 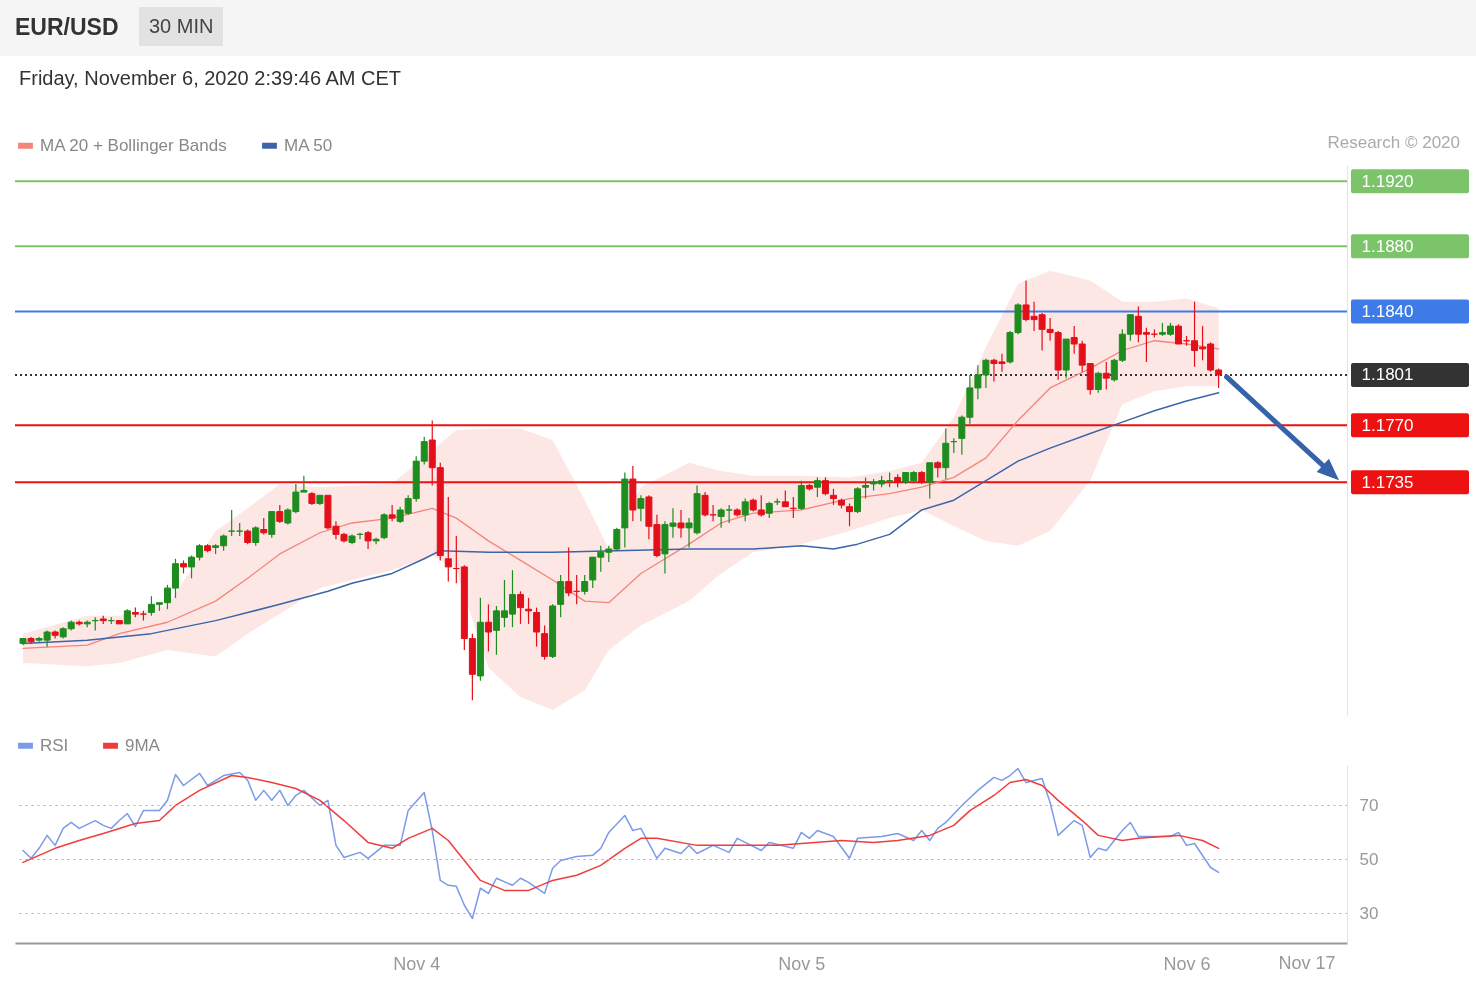 What do you see at coordinates (1387, 246) in the screenshot?
I see `y-tick-label: 1.1880` at bounding box center [1387, 246].